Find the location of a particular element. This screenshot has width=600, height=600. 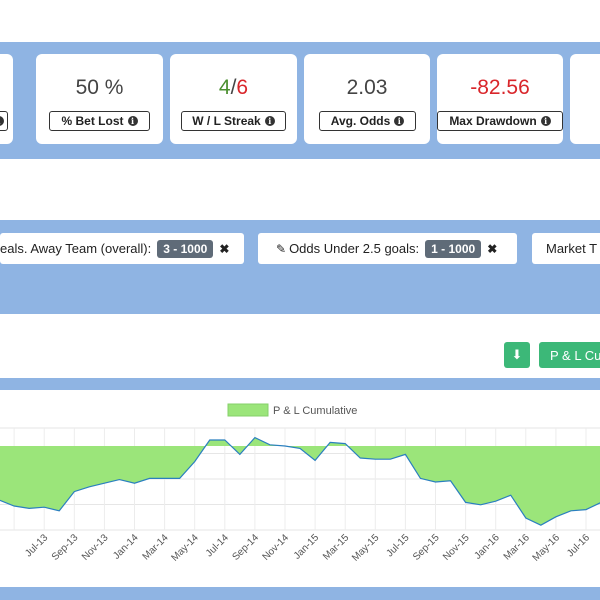

stat-label-text: Max Drawdown is located at coordinates (493, 121).